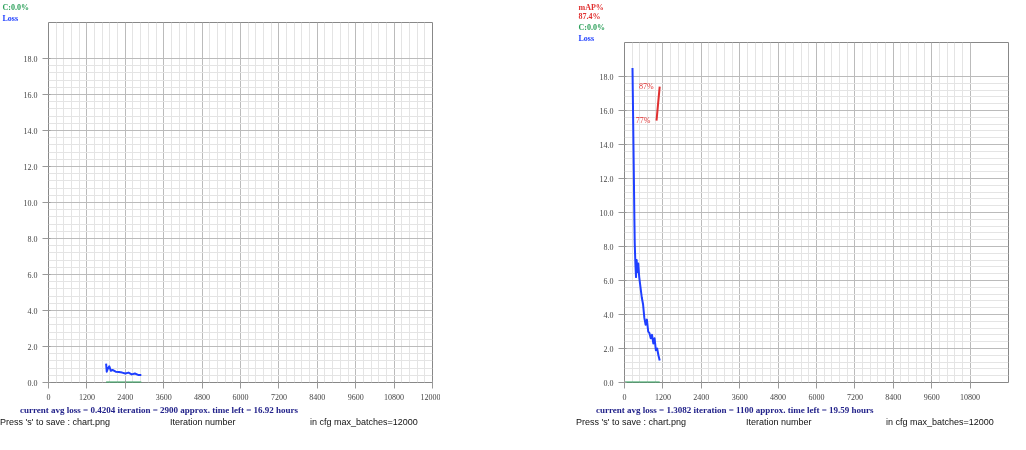 Image resolution: width=1026 pixels, height=450 pixels. I want to click on text: current avg loss = 1.3082 iteration = 1100 approx. time left = 19.59 hours, so click(735, 410).